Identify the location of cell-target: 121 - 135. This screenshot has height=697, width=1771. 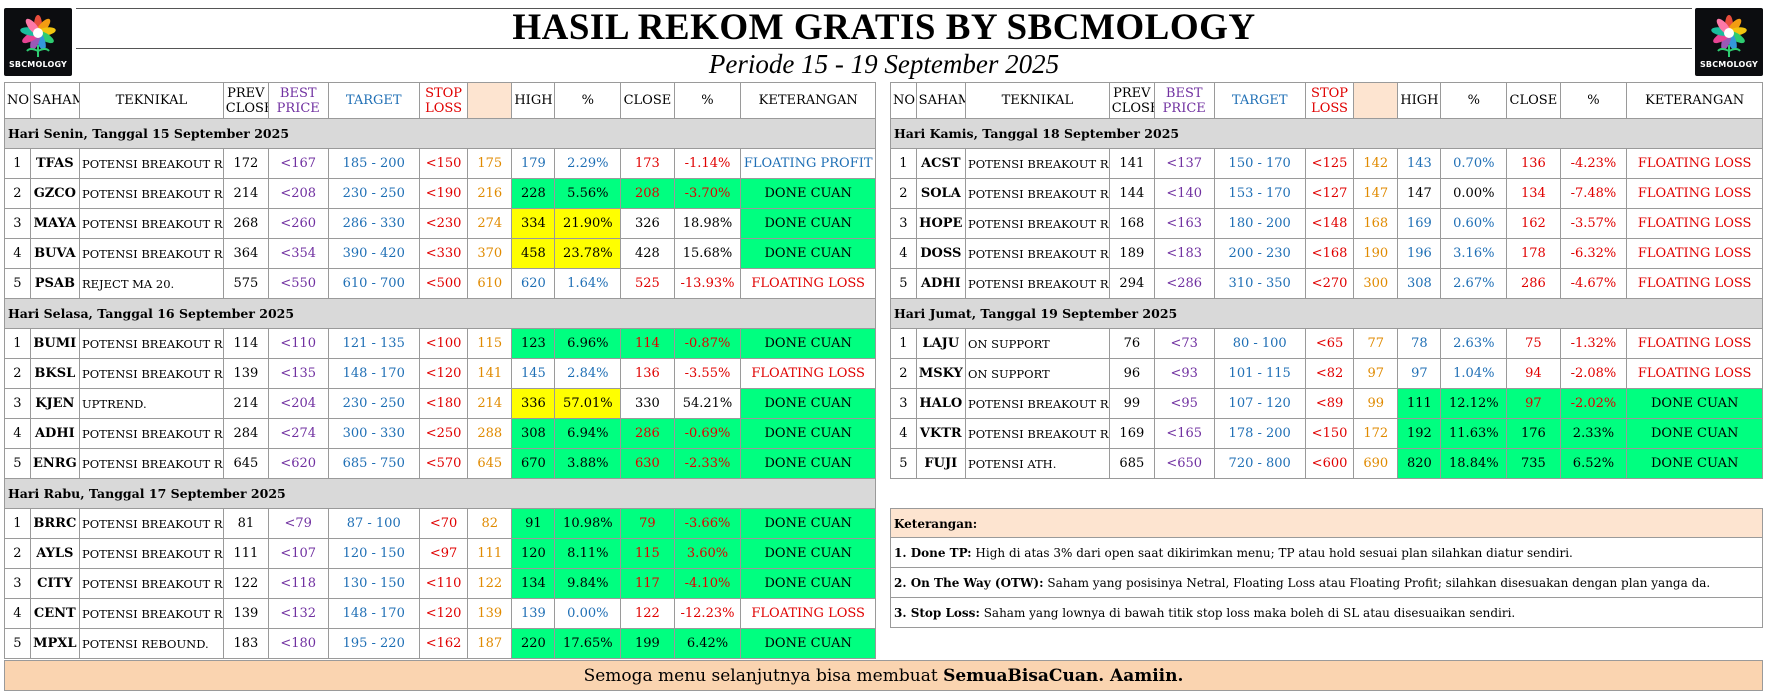
(373, 343).